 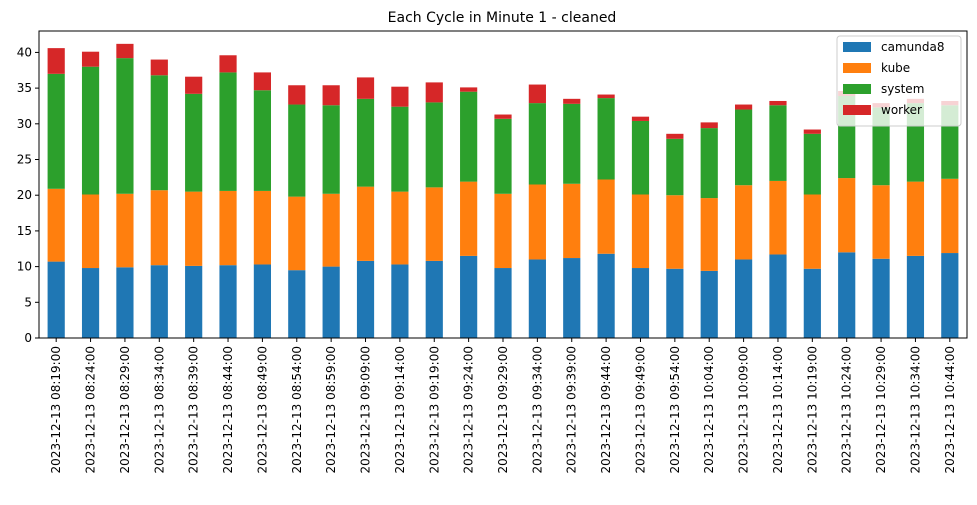 I want to click on x-tick-label-8: 2023-12-13 08:59:00, so click(x=331, y=409).